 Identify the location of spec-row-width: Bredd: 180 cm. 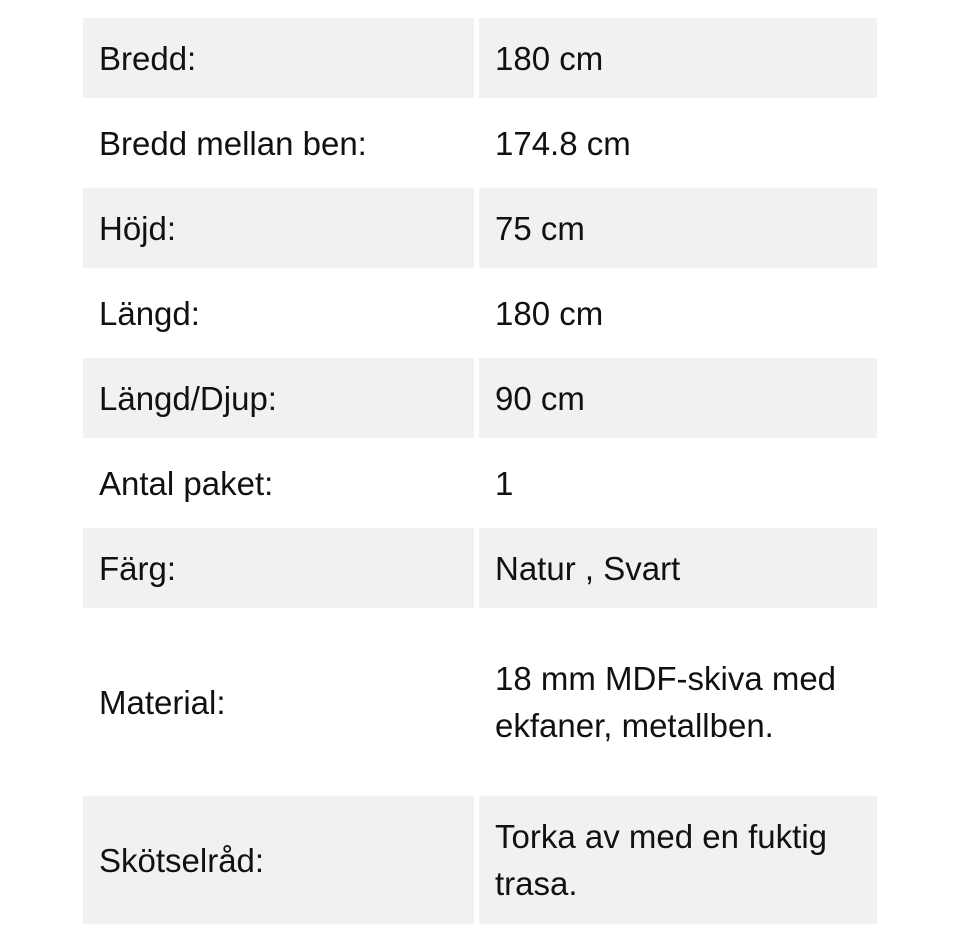
(480, 58).